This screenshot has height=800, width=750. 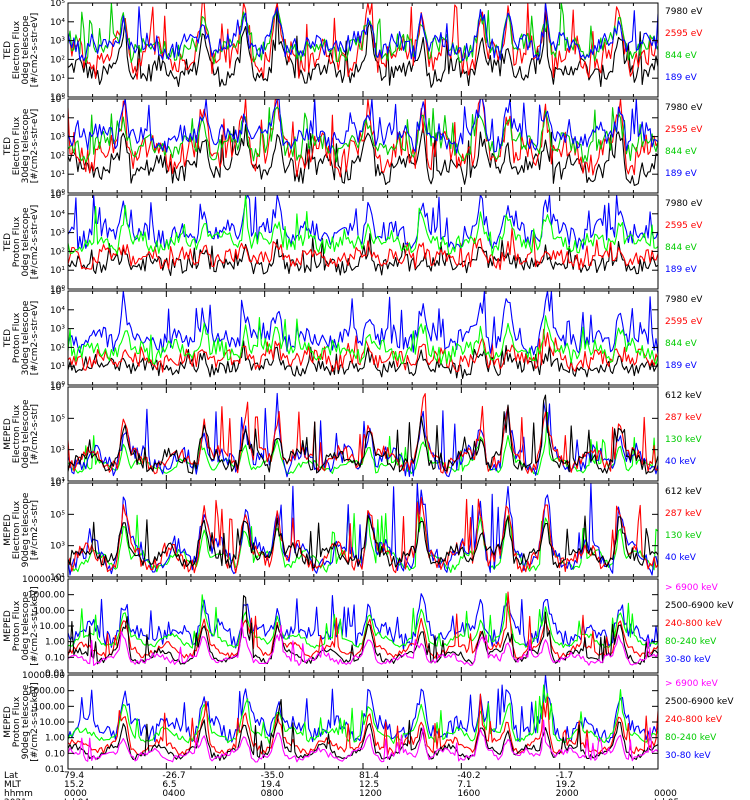 I want to click on x-lat-value: -40.2, so click(x=468, y=776).